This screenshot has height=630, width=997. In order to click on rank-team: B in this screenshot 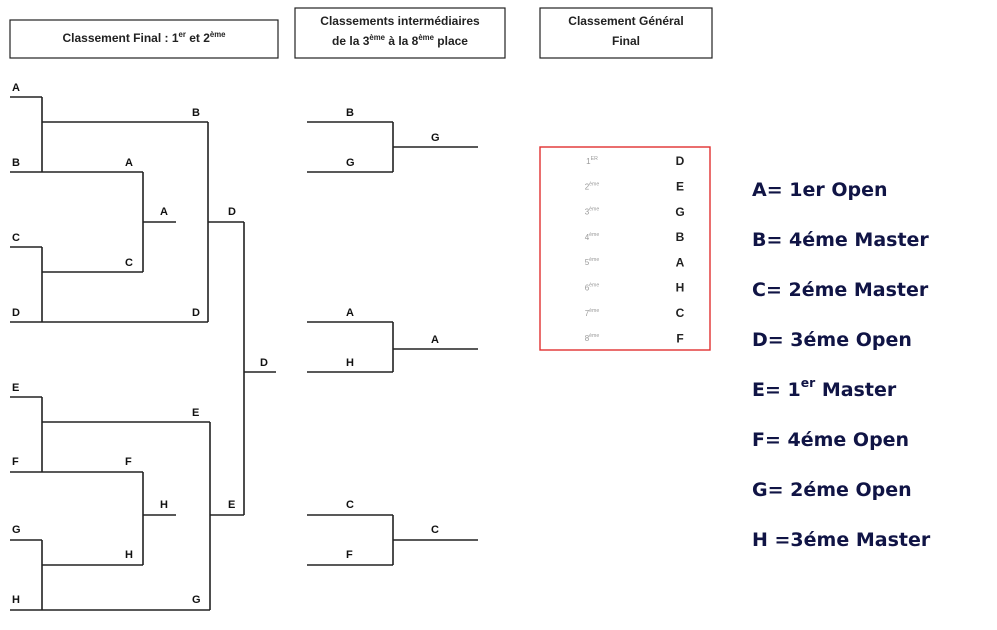, I will do `click(680, 237)`.